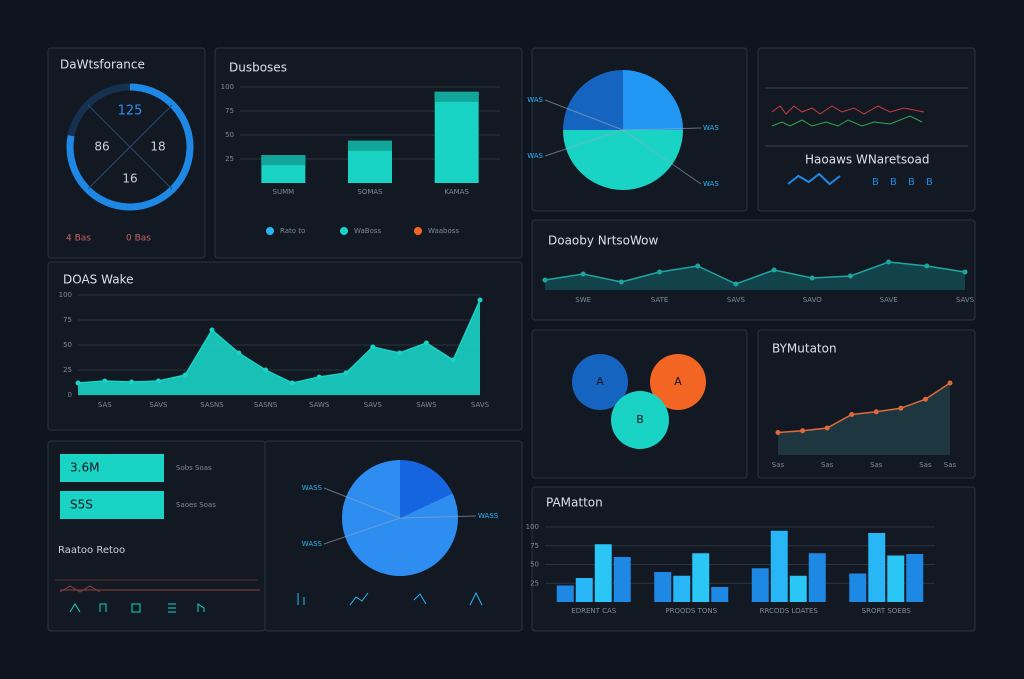  I want to click on pie-label: WASS, so click(312, 544).